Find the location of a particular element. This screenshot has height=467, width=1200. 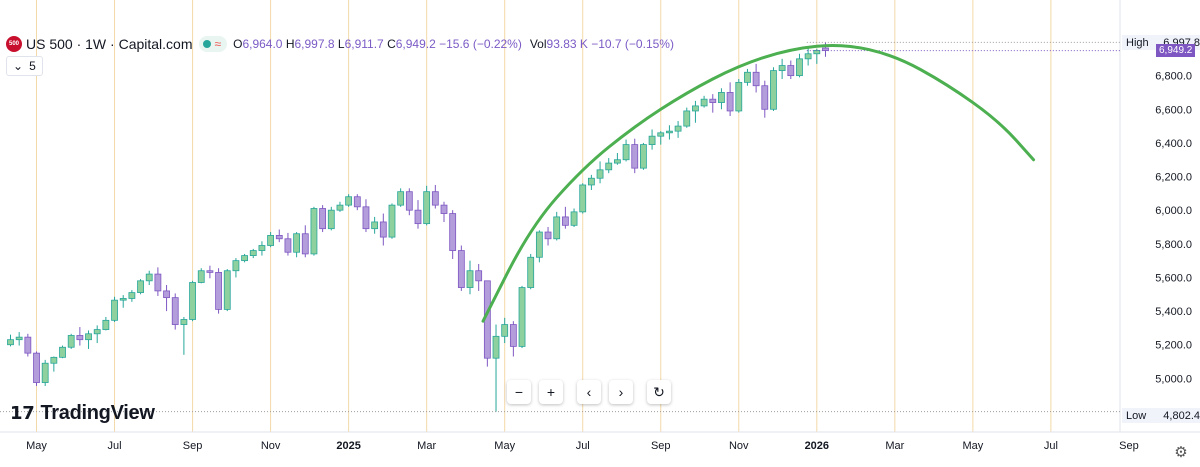

volume-legend: Vol93.83 K −10.7 (−0.15%) is located at coordinates (602, 44).